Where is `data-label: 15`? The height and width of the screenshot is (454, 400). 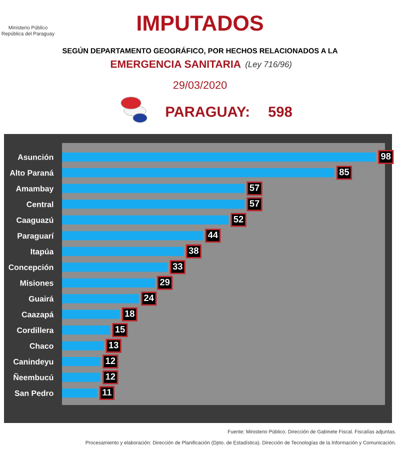
data-label: 15 is located at coordinates (120, 329).